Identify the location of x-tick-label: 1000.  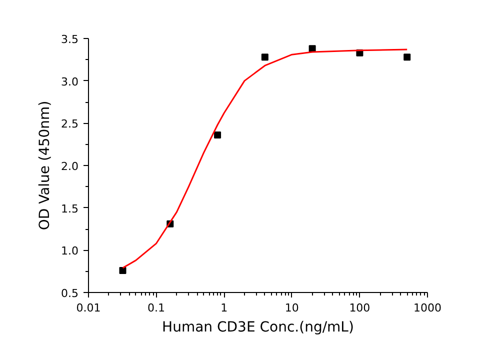
(428, 308).